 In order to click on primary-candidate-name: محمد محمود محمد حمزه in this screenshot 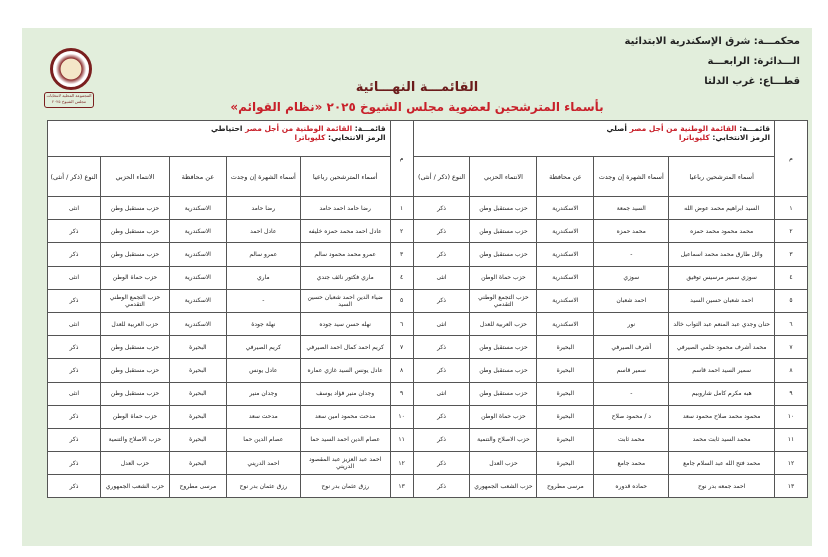, I will do `click(722, 231)`.